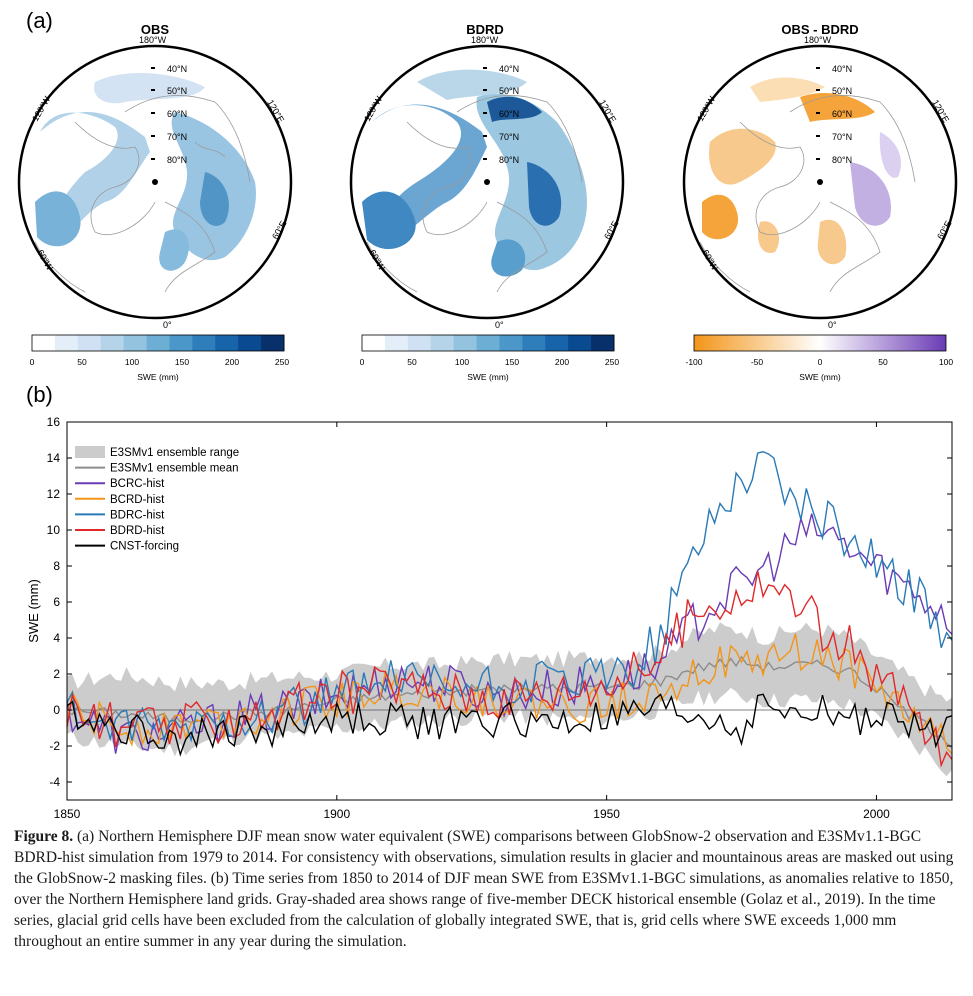  Describe the element at coordinates (820, 377) in the screenshot. I see `colorbar-diff-label: SWE (mm)` at that location.